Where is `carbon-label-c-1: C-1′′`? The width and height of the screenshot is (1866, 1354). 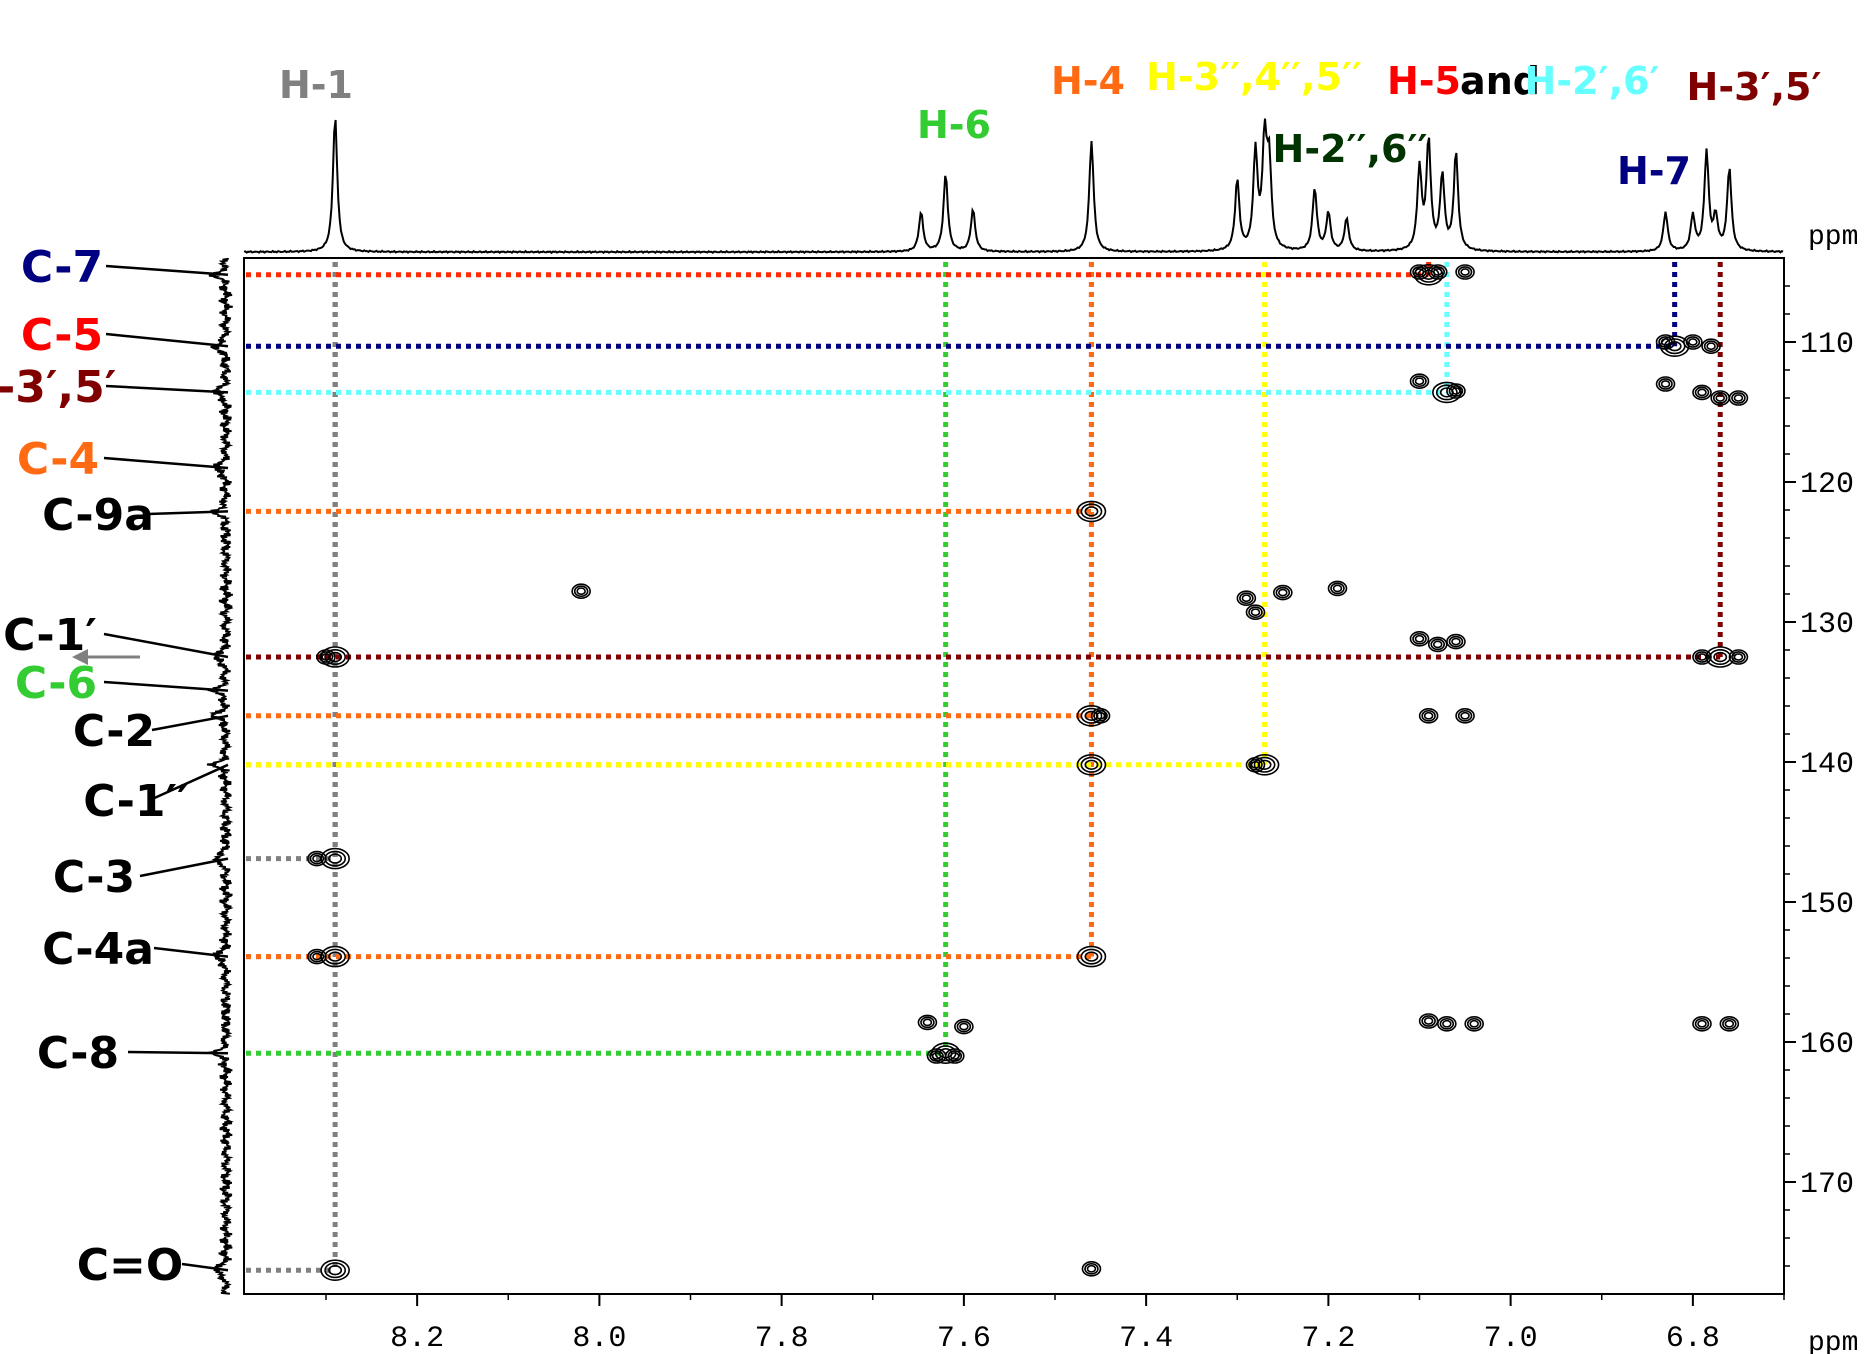
carbon-label-c-1: C-1′′ is located at coordinates (135, 801).